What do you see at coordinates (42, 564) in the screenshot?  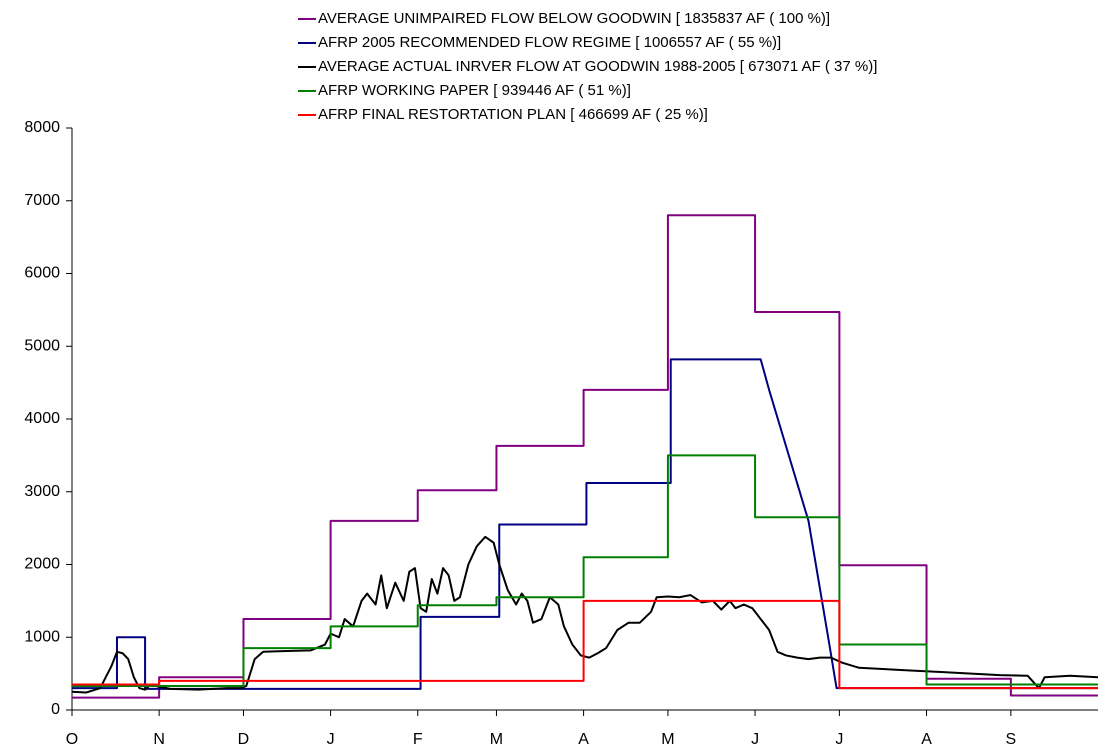 I see `y-tick-label: 2000` at bounding box center [42, 564].